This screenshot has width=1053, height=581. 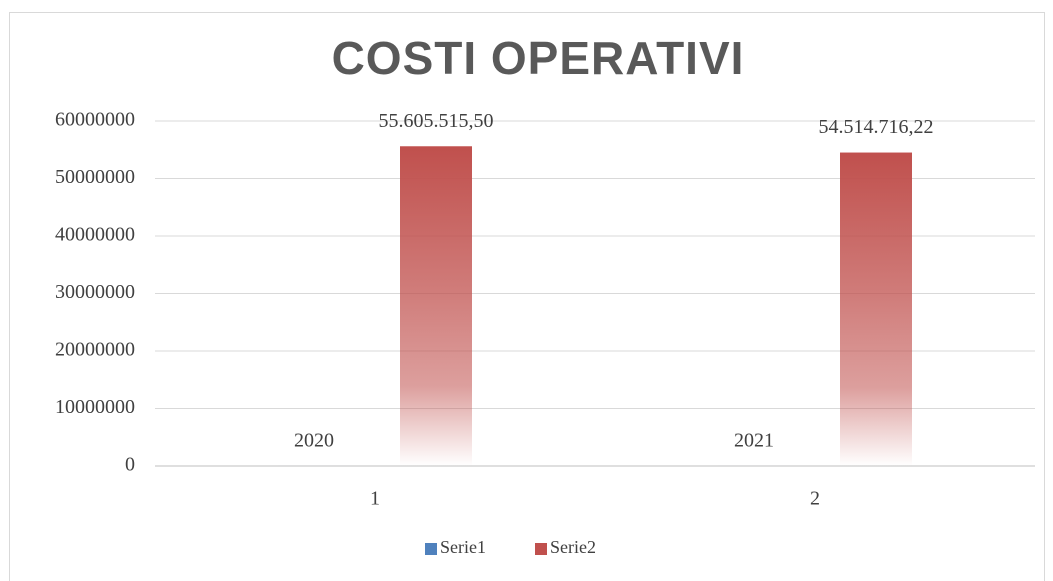 What do you see at coordinates (314, 441) in the screenshot?
I see `data-label: 2020` at bounding box center [314, 441].